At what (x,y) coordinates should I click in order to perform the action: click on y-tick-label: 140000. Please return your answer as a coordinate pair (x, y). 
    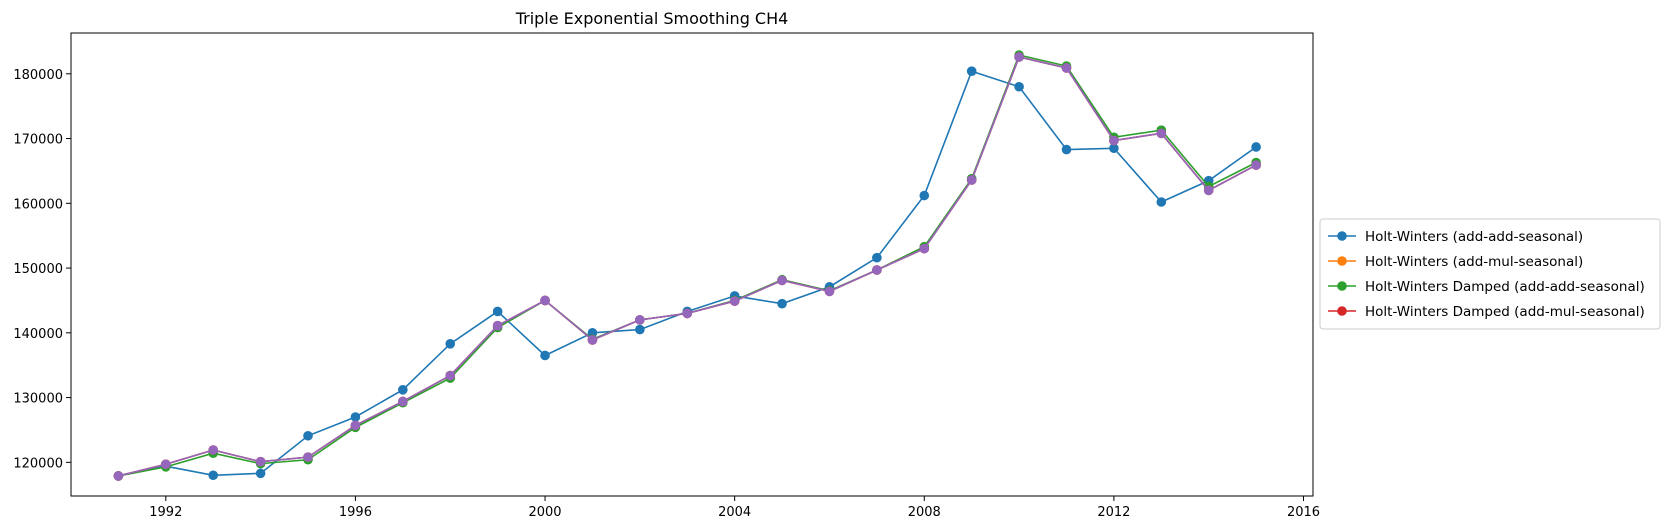
    Looking at the image, I should click on (38, 334).